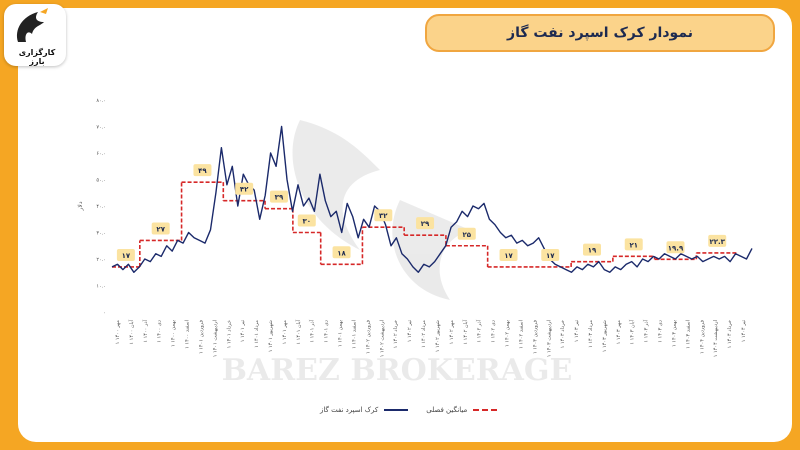 The image size is (800, 450). Describe the element at coordinates (396, 410) in the screenshot. I see `legend-swatch-line` at that location.